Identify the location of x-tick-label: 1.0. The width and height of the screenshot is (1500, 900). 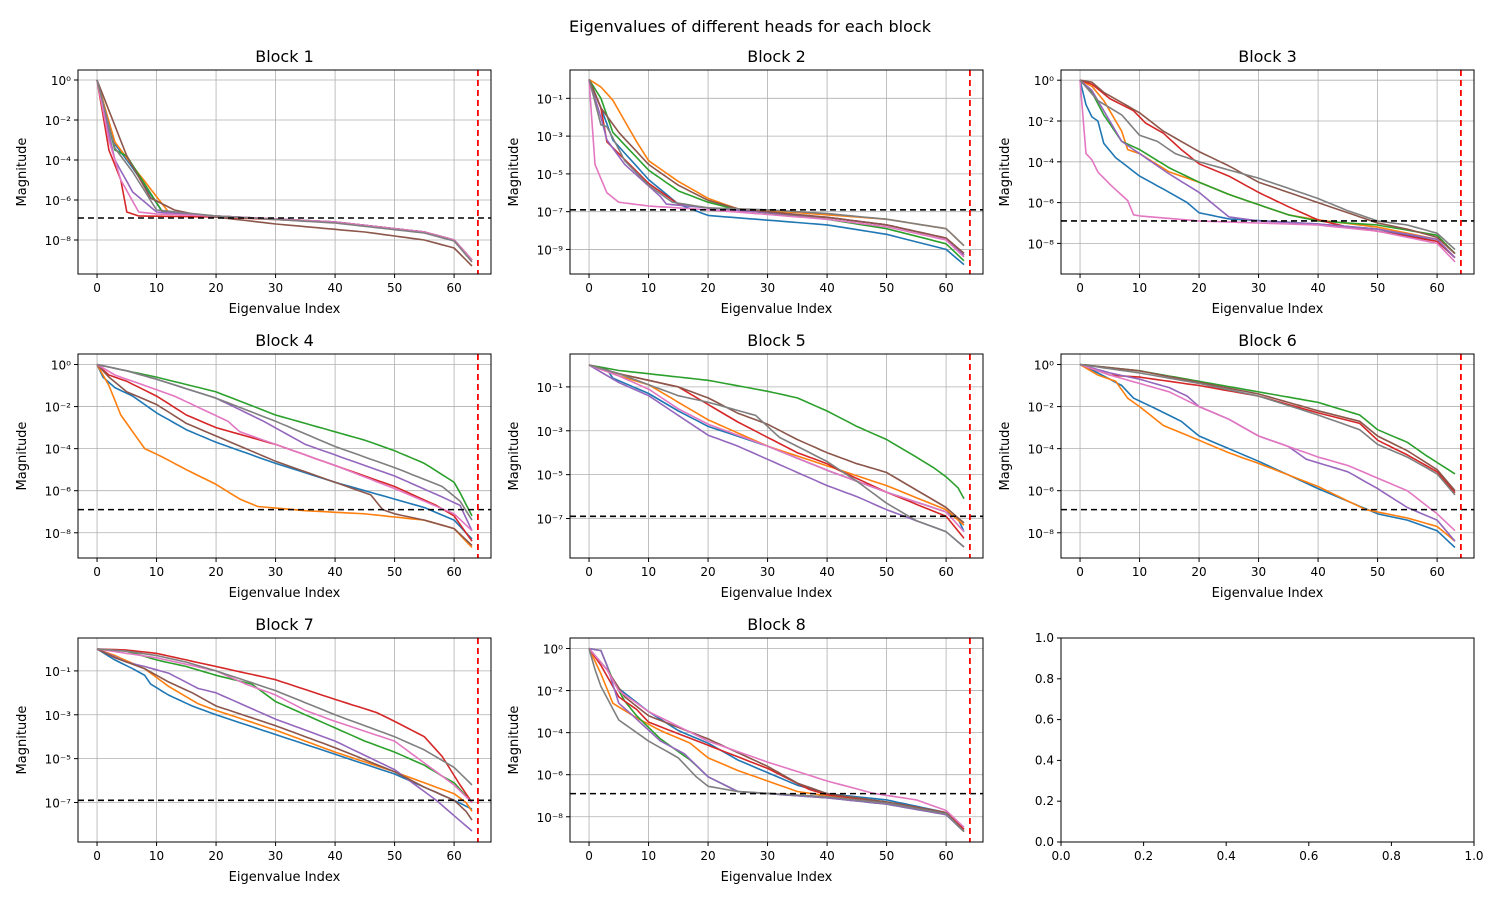
(1473, 856).